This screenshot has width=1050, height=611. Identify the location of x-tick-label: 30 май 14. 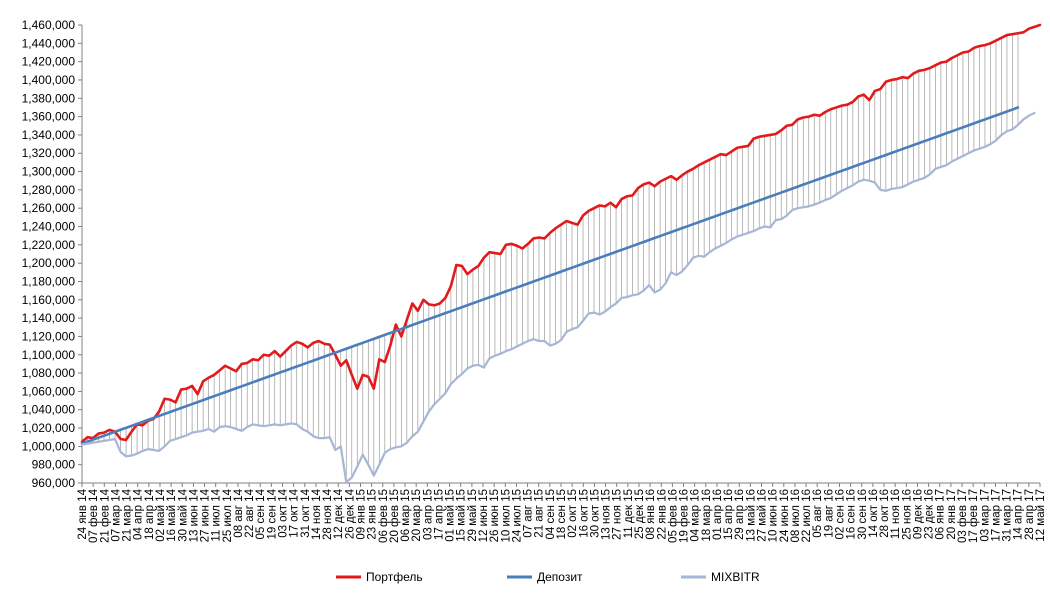
(183, 514).